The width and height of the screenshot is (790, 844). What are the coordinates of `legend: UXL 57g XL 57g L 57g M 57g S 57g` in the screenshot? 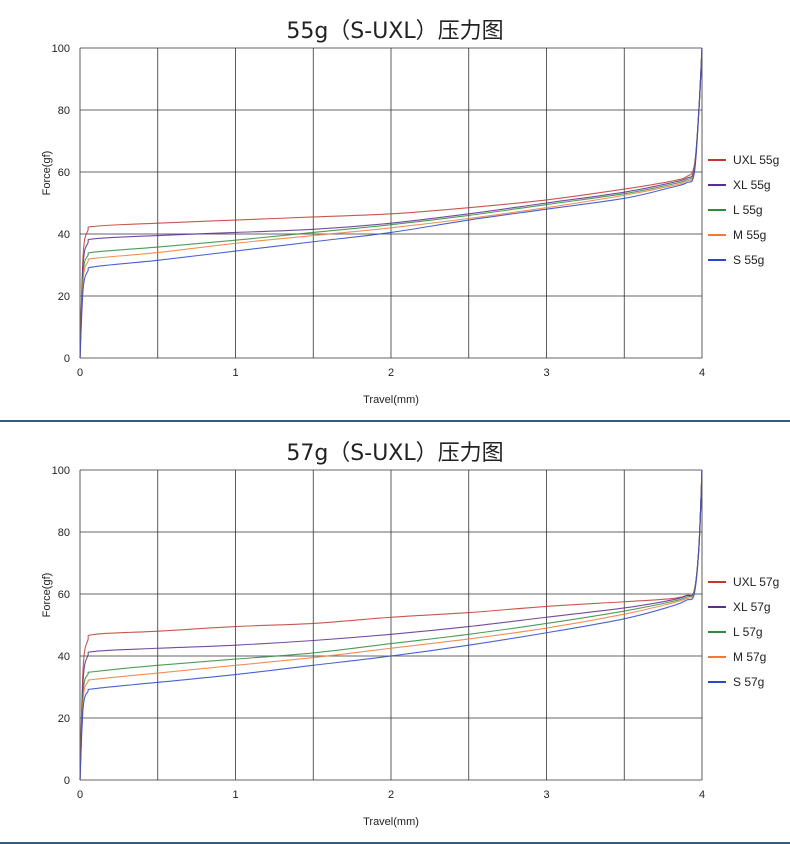 It's located at (743, 632).